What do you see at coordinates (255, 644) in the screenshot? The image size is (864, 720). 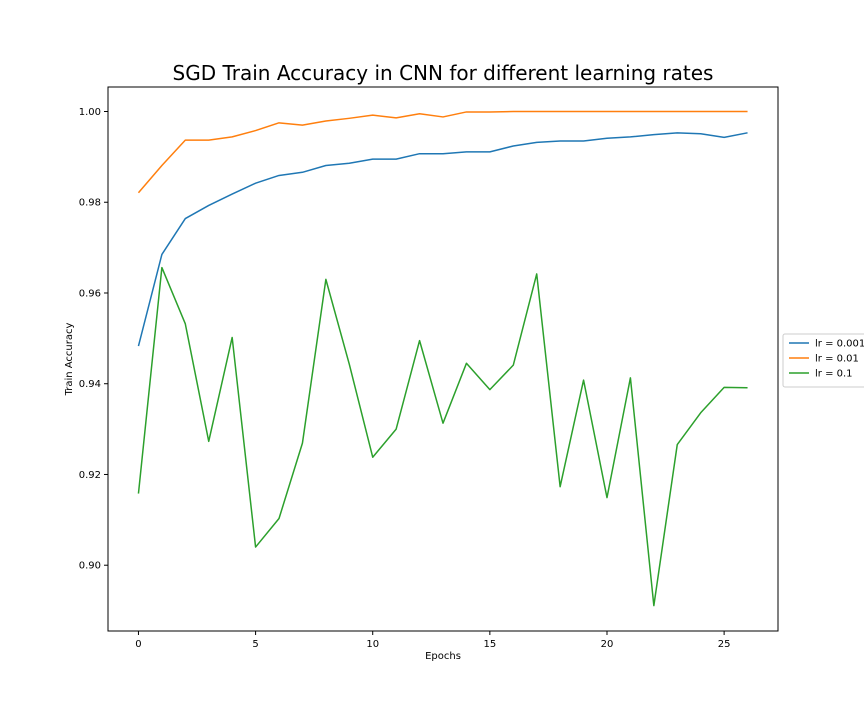 I see `x-tick-label: 5` at bounding box center [255, 644].